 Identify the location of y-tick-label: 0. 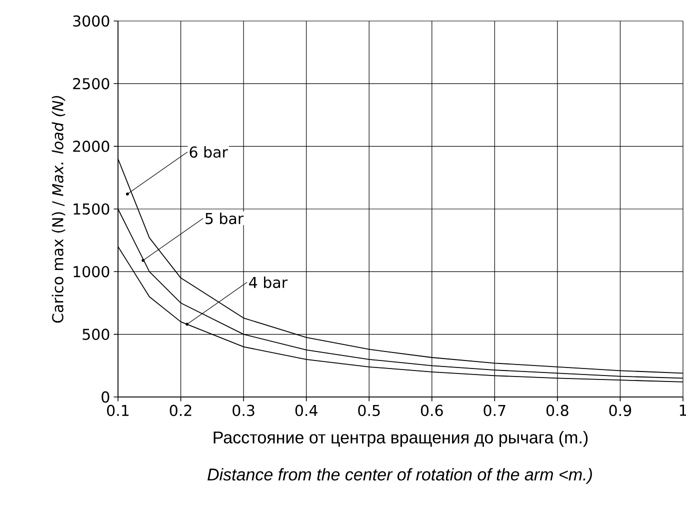
(106, 397).